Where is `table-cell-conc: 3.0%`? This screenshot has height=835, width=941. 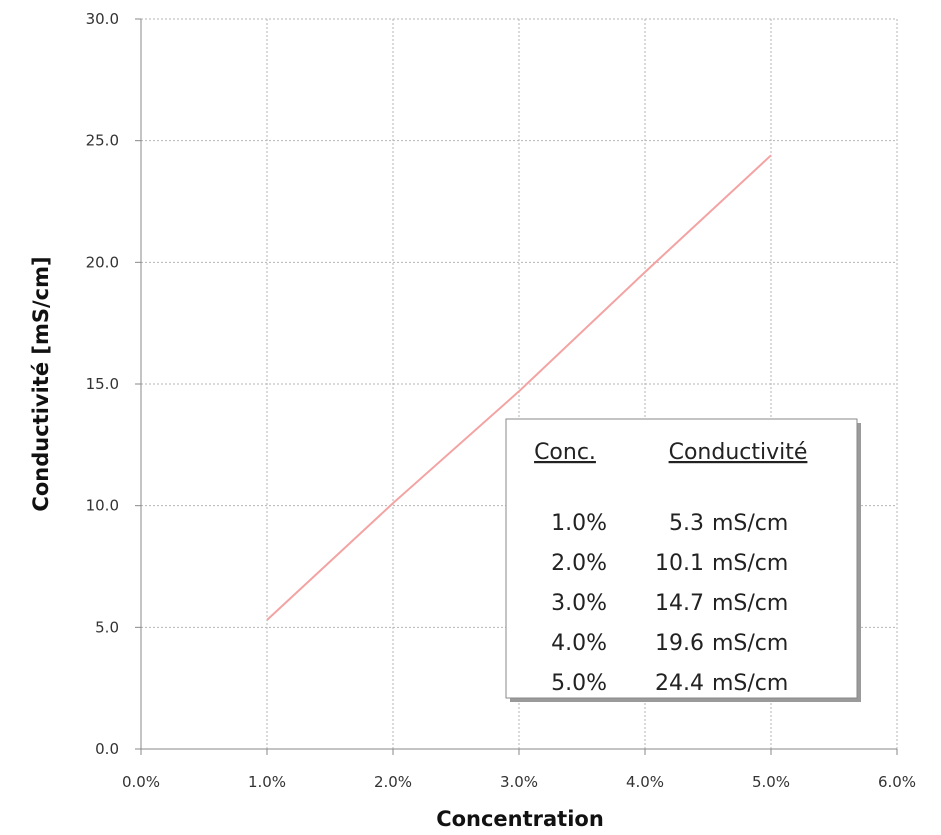 table-cell-conc: 3.0% is located at coordinates (579, 603).